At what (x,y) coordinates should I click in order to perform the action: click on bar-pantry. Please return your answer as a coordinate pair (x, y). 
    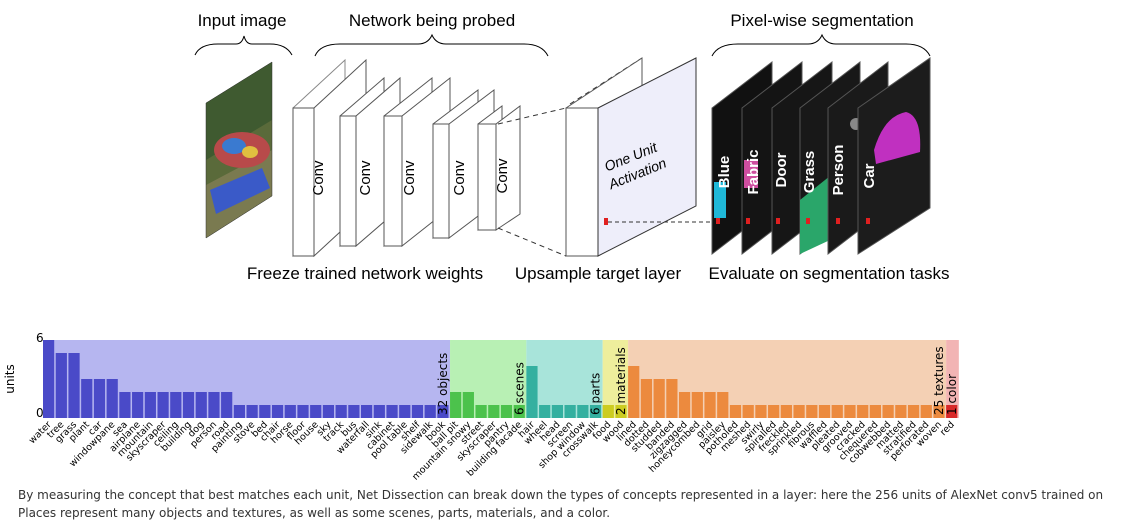
    Looking at the image, I should click on (506, 411).